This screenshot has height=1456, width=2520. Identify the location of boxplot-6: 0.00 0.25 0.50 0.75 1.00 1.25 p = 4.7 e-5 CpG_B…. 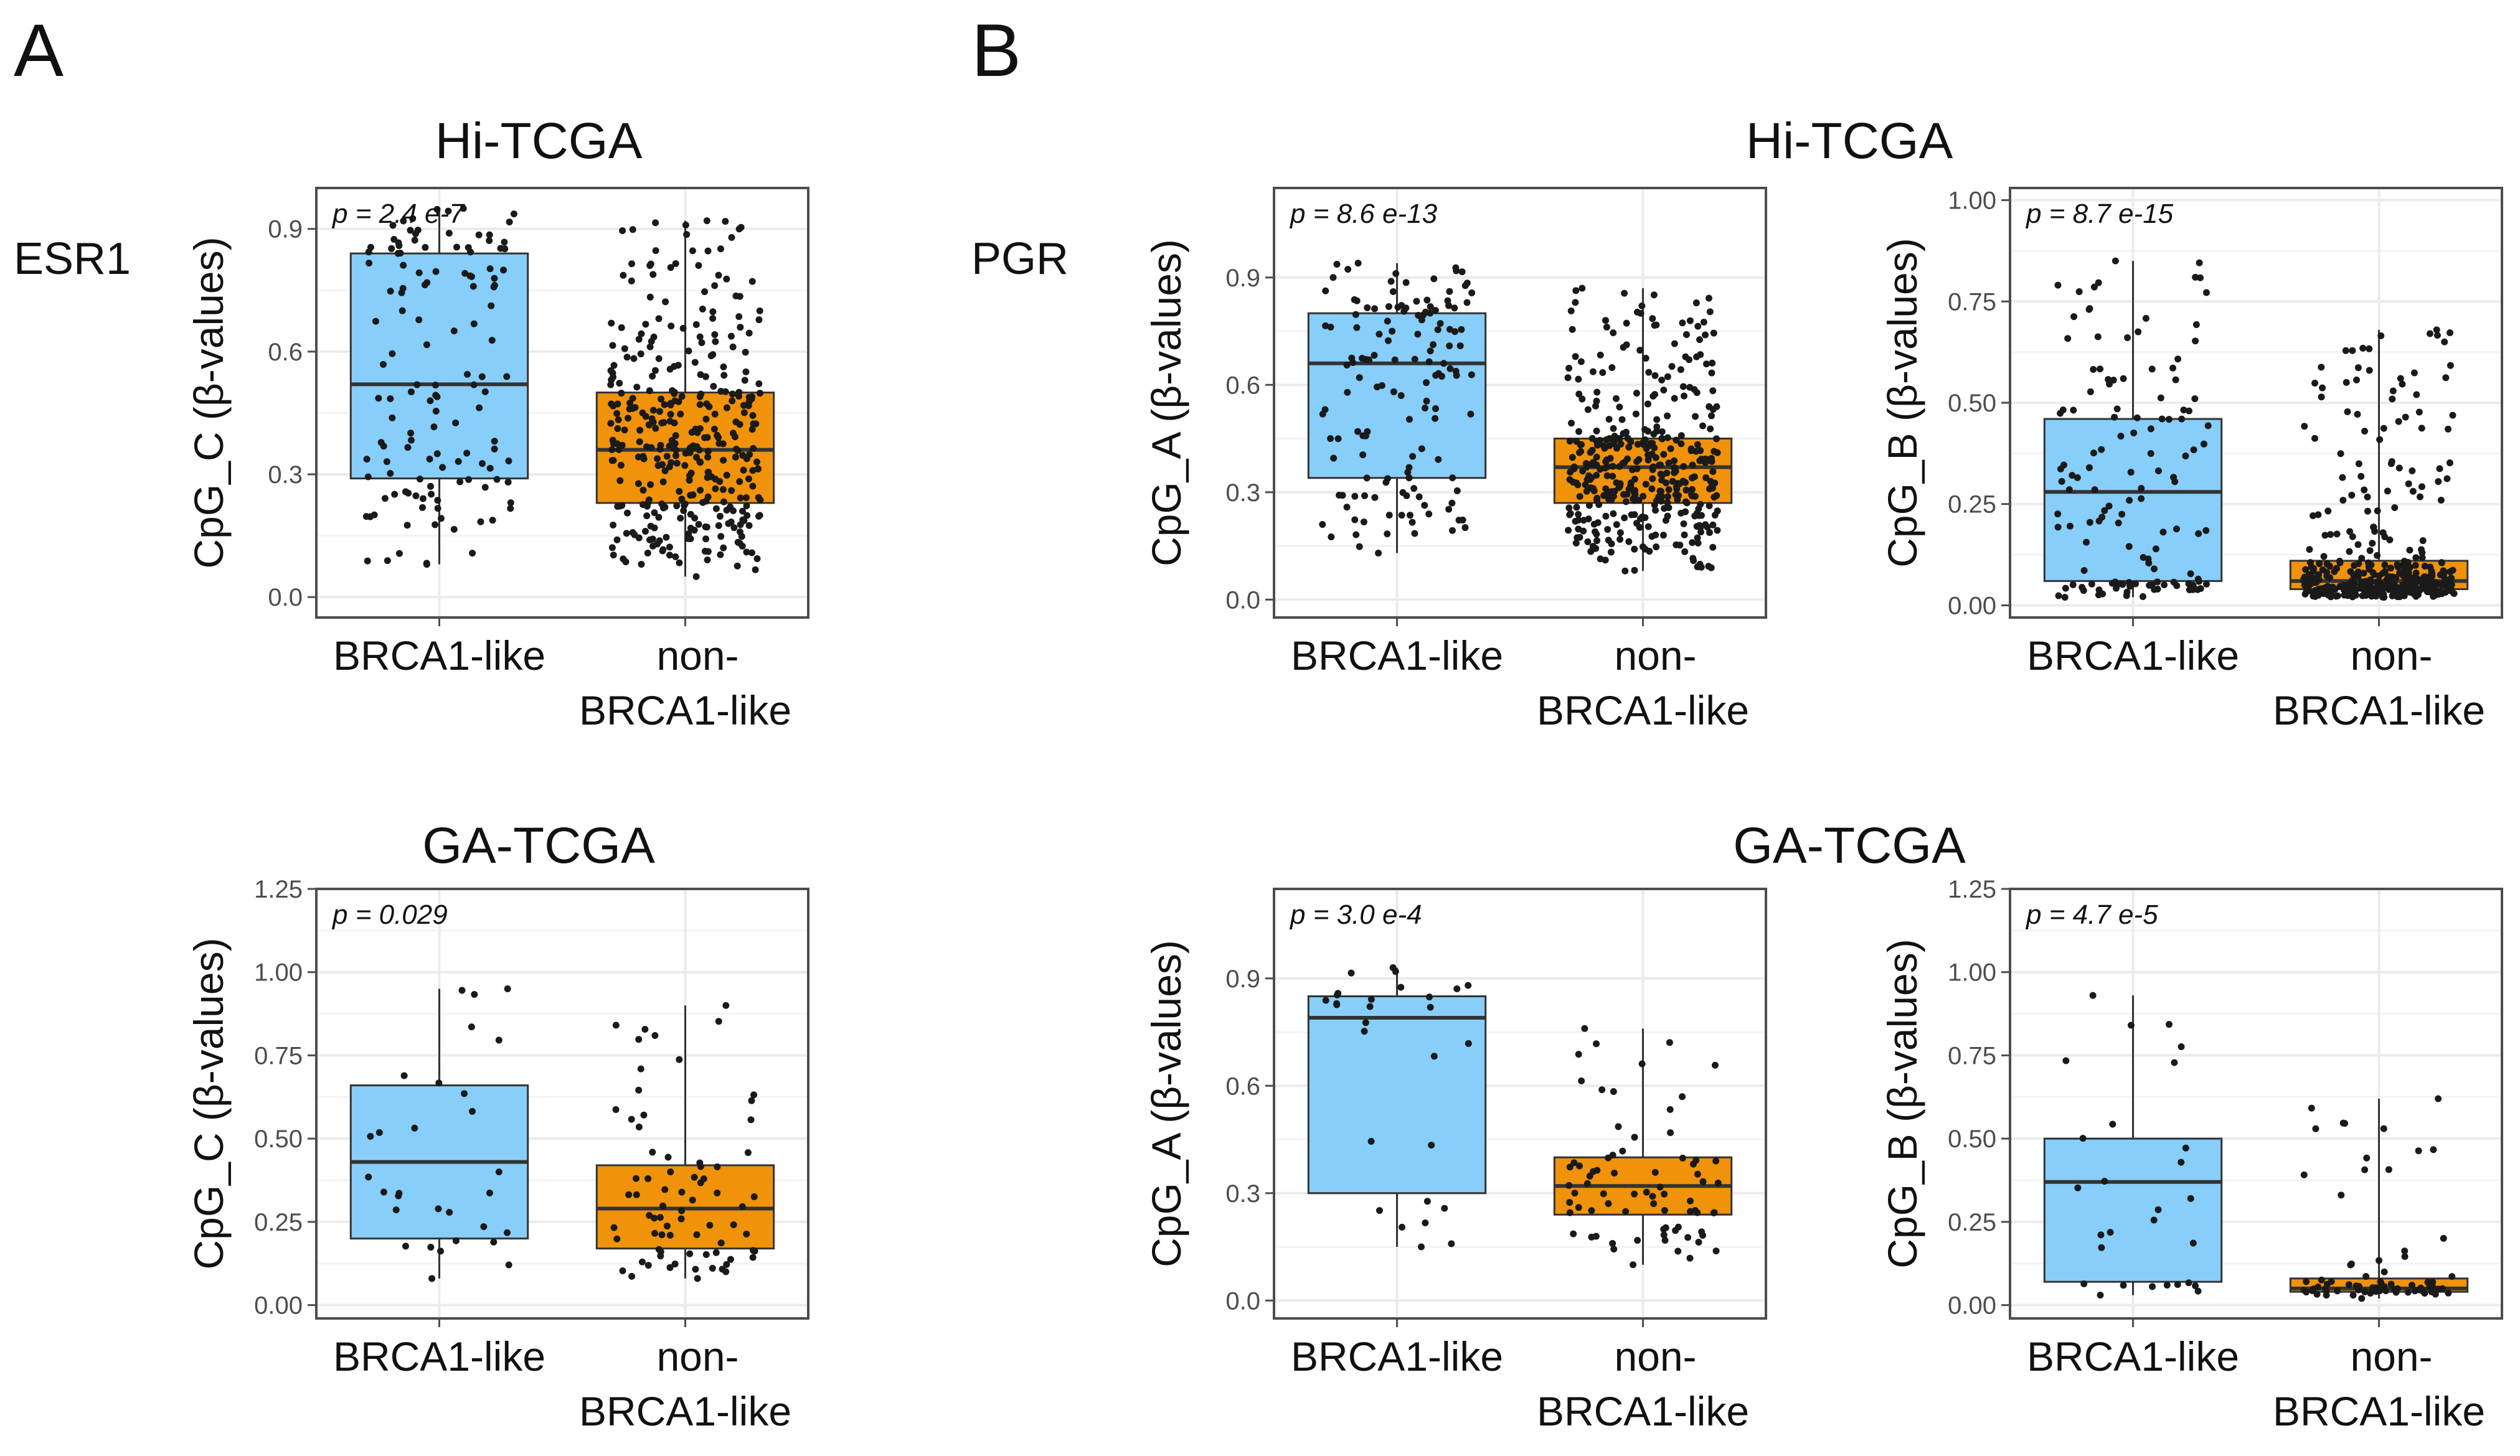
(2191, 1155).